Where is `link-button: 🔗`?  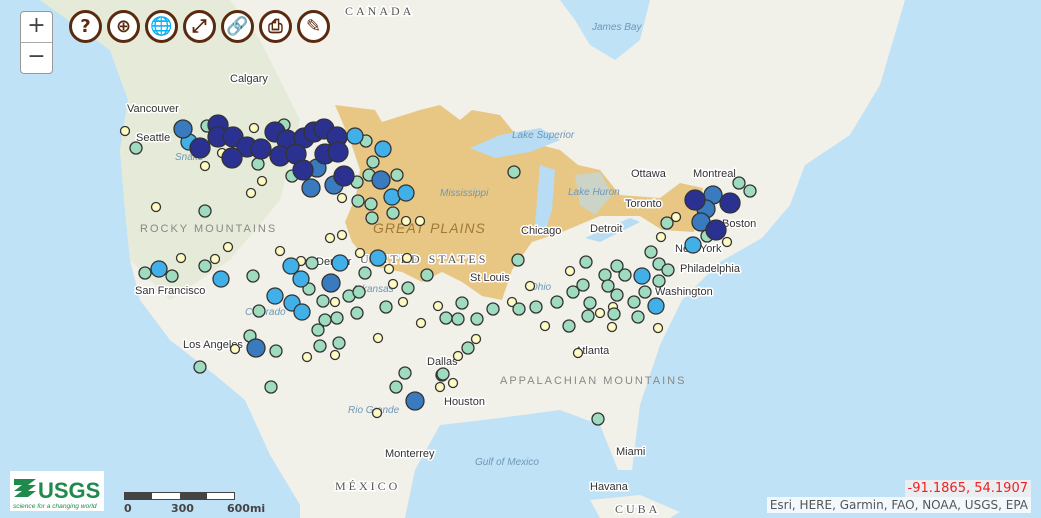
link-button: 🔗 is located at coordinates (237, 26).